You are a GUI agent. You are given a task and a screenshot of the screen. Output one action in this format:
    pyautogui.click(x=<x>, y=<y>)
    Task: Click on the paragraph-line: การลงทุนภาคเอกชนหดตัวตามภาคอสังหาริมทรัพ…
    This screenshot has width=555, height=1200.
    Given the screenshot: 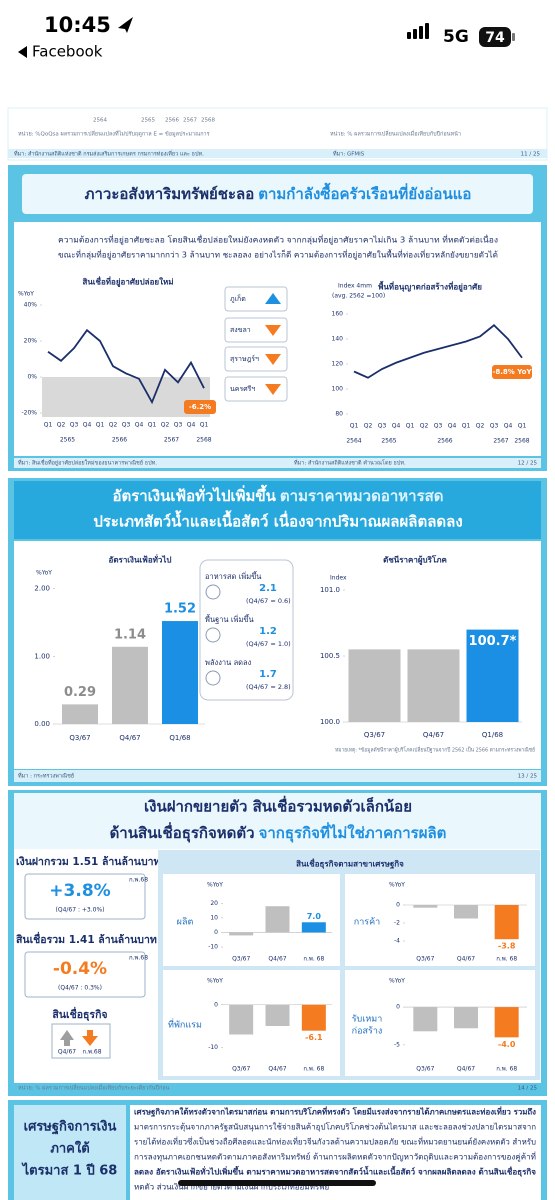 What is the action you would take?
    pyautogui.click(x=335, y=1157)
    